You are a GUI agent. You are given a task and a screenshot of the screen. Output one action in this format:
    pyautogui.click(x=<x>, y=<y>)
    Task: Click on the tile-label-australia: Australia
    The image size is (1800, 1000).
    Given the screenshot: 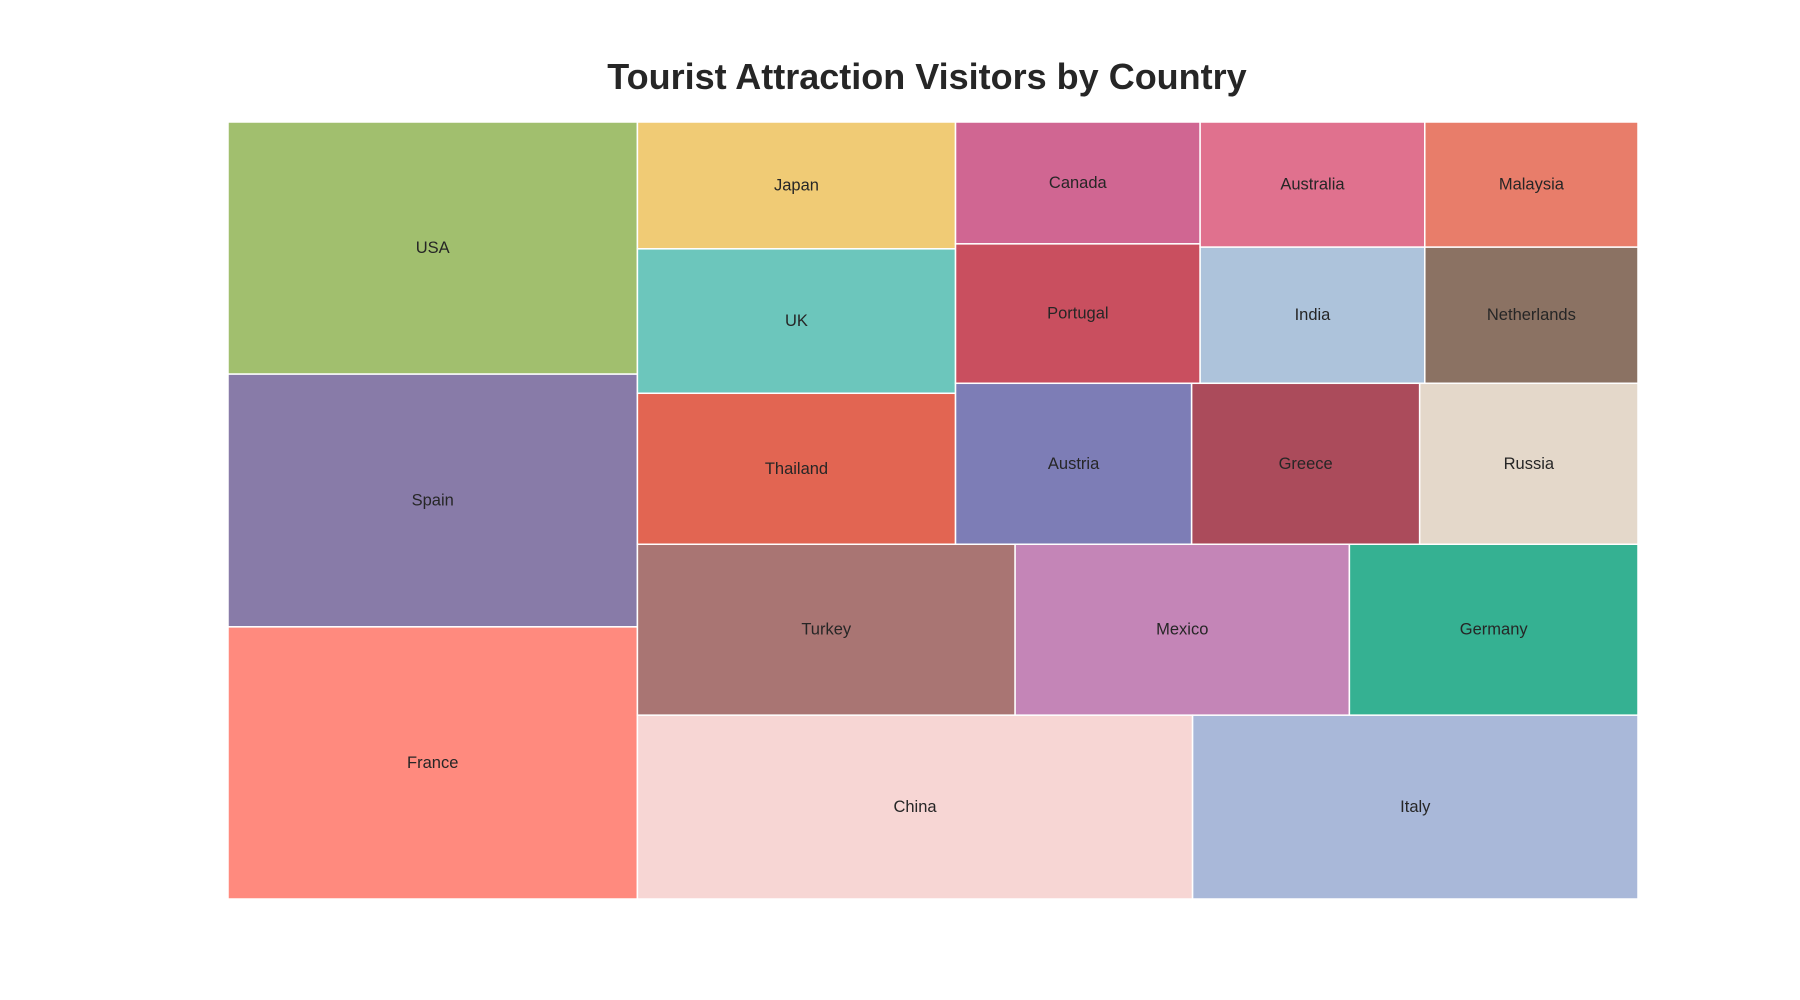 What is the action you would take?
    pyautogui.click(x=1312, y=185)
    